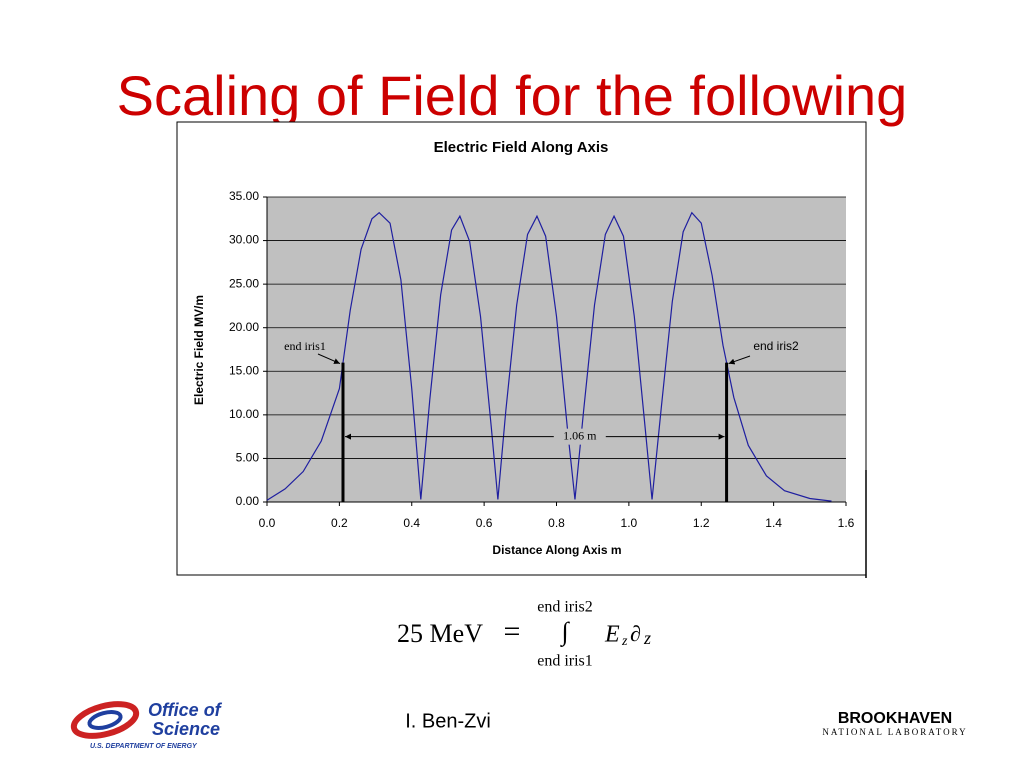 This screenshot has width=1024, height=768. I want to click on y-tick-label: 35.00, so click(244, 196).